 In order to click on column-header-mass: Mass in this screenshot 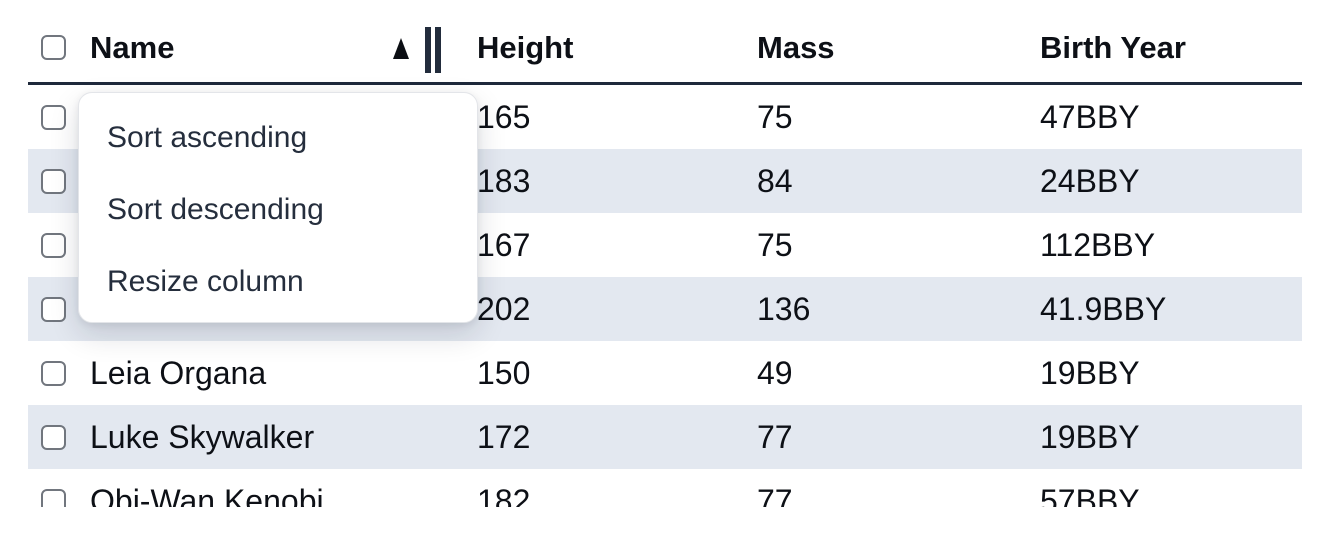, I will do `click(898, 41)`.